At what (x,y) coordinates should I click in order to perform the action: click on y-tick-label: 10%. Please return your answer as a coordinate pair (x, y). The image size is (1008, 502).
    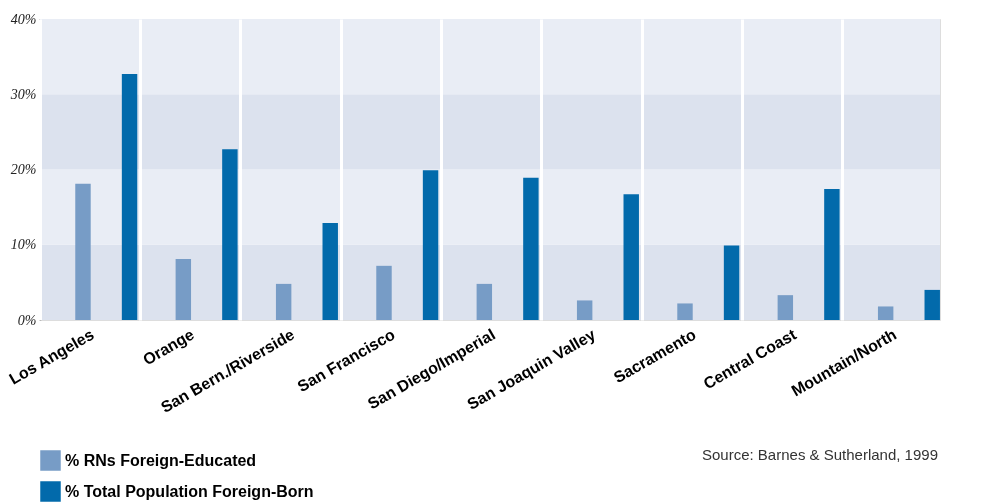
    Looking at the image, I should click on (23, 245).